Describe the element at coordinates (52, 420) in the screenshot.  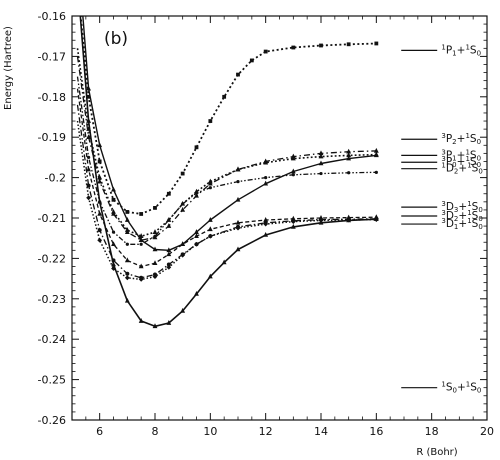
I see `y-tick-label: -0.26` at that location.